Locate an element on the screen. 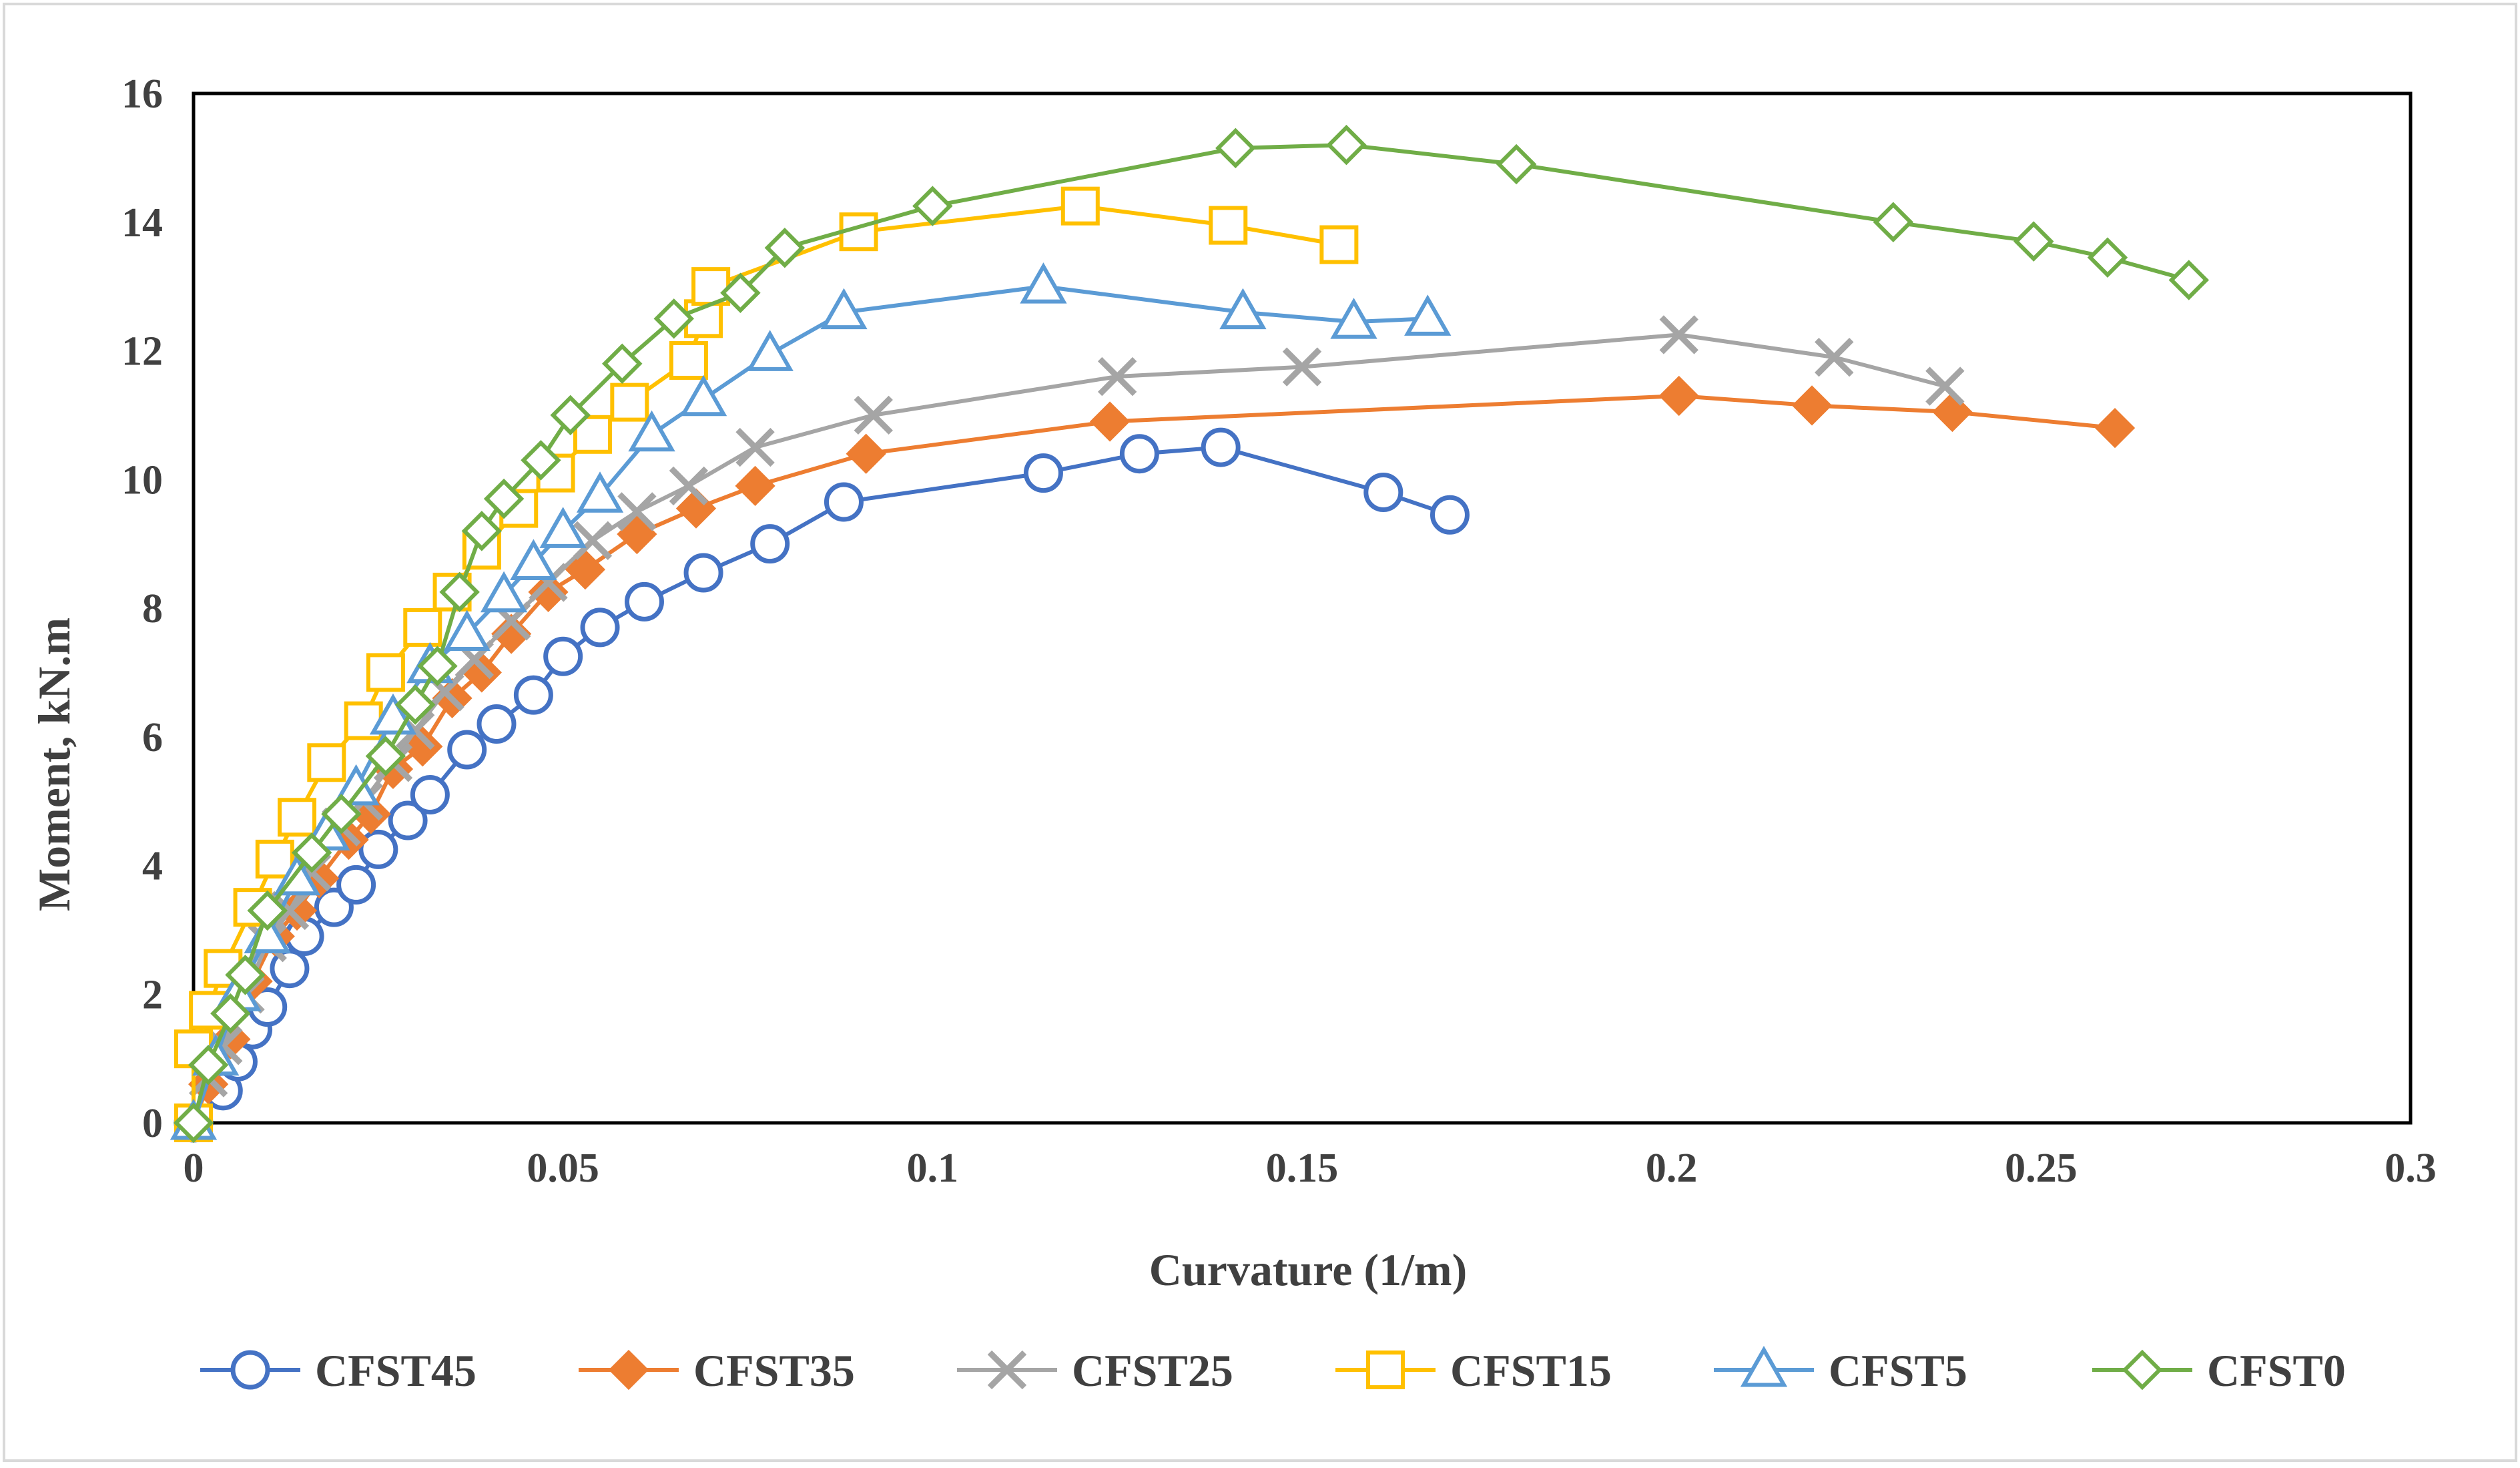 This screenshot has height=1468, width=2520. x-tick-label: 0.3 is located at coordinates (2411, 1168).